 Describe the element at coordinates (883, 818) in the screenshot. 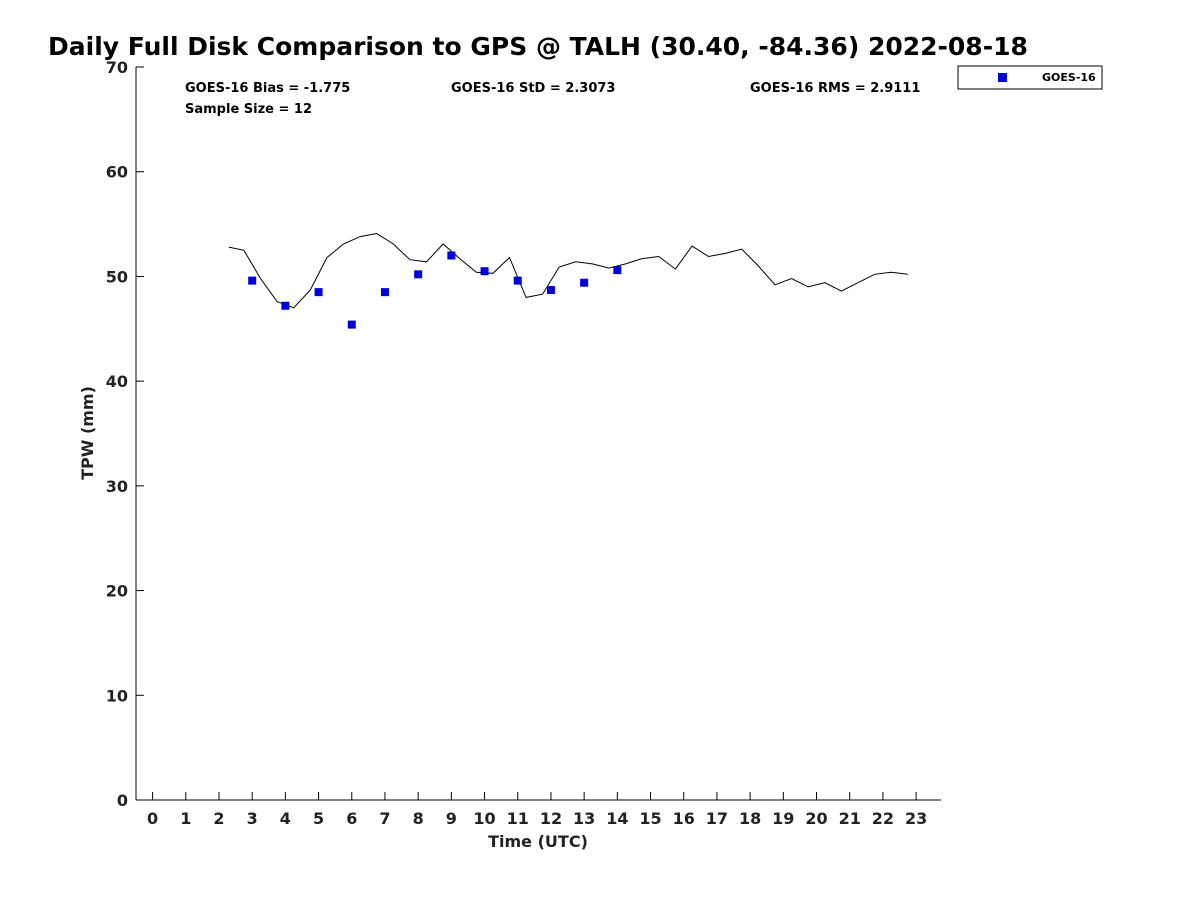

I see `x-tick-label: 22` at that location.